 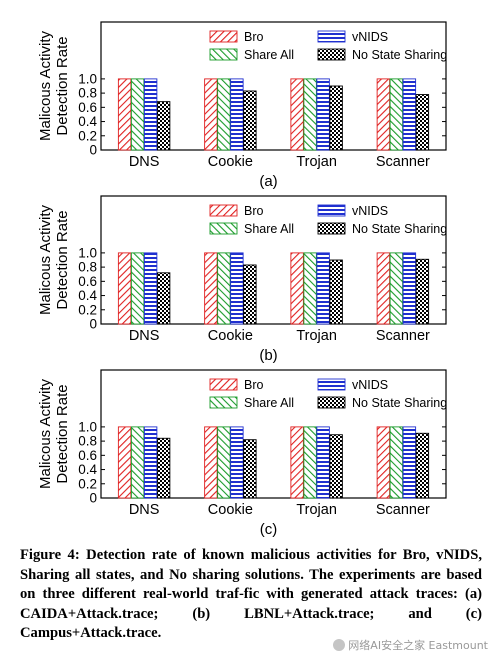 I want to click on bar-vnids-trojan, so click(x=323, y=462).